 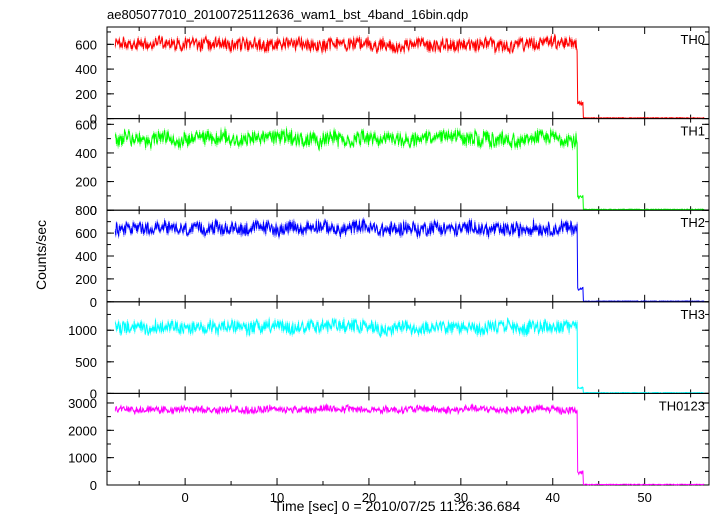 I want to click on x-tick-label: 40, so click(x=553, y=497).